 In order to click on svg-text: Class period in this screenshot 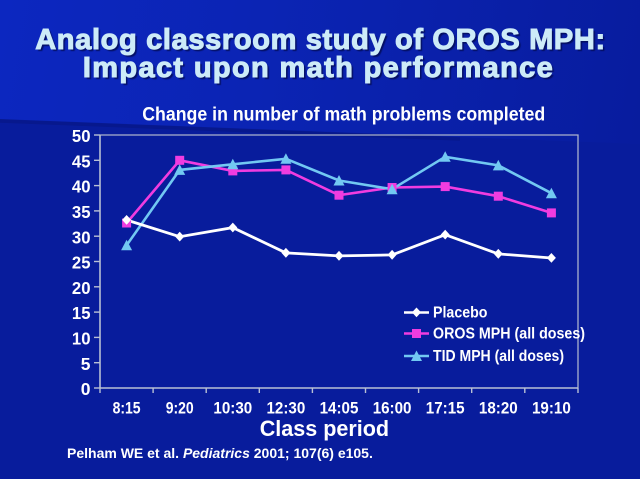, I will do `click(324, 428)`.